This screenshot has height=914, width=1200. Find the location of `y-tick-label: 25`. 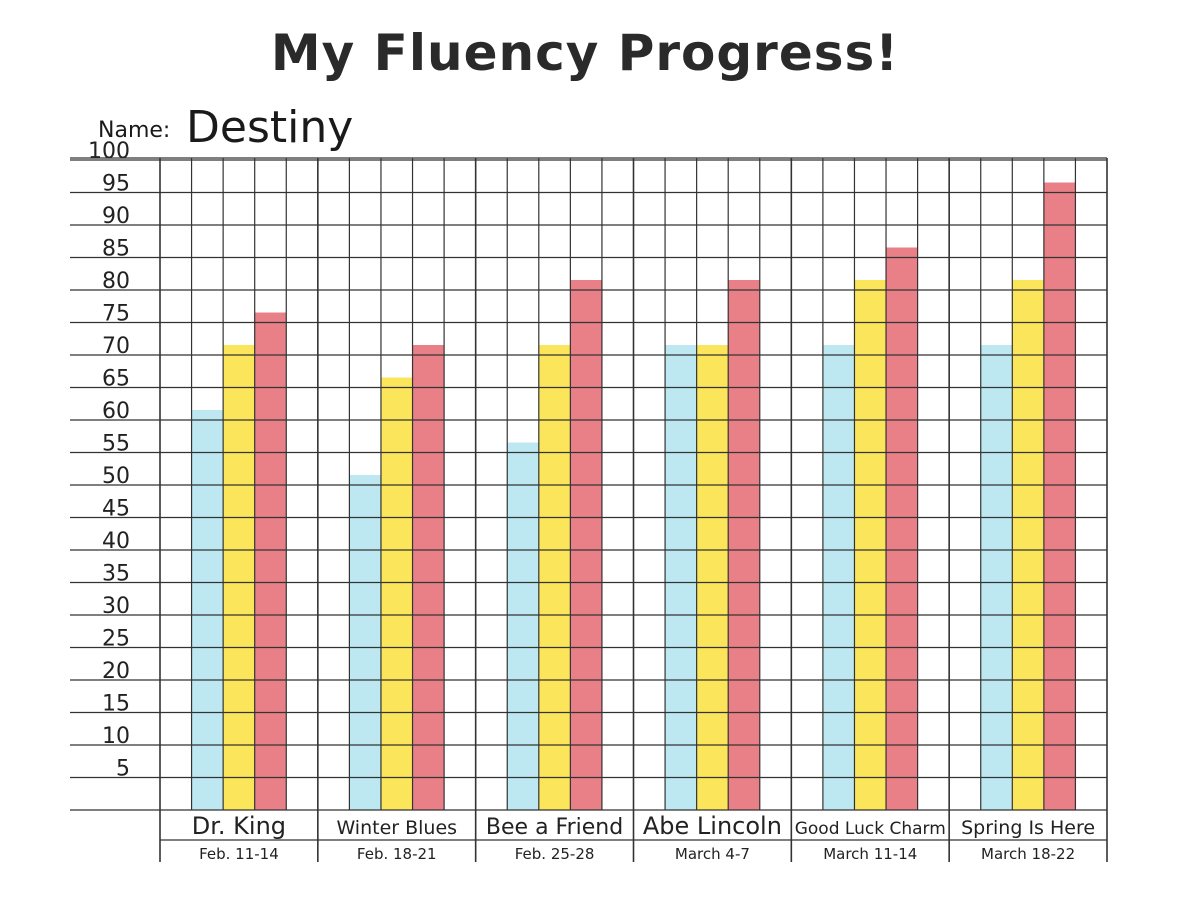

y-tick-label: 25 is located at coordinates (116, 639).